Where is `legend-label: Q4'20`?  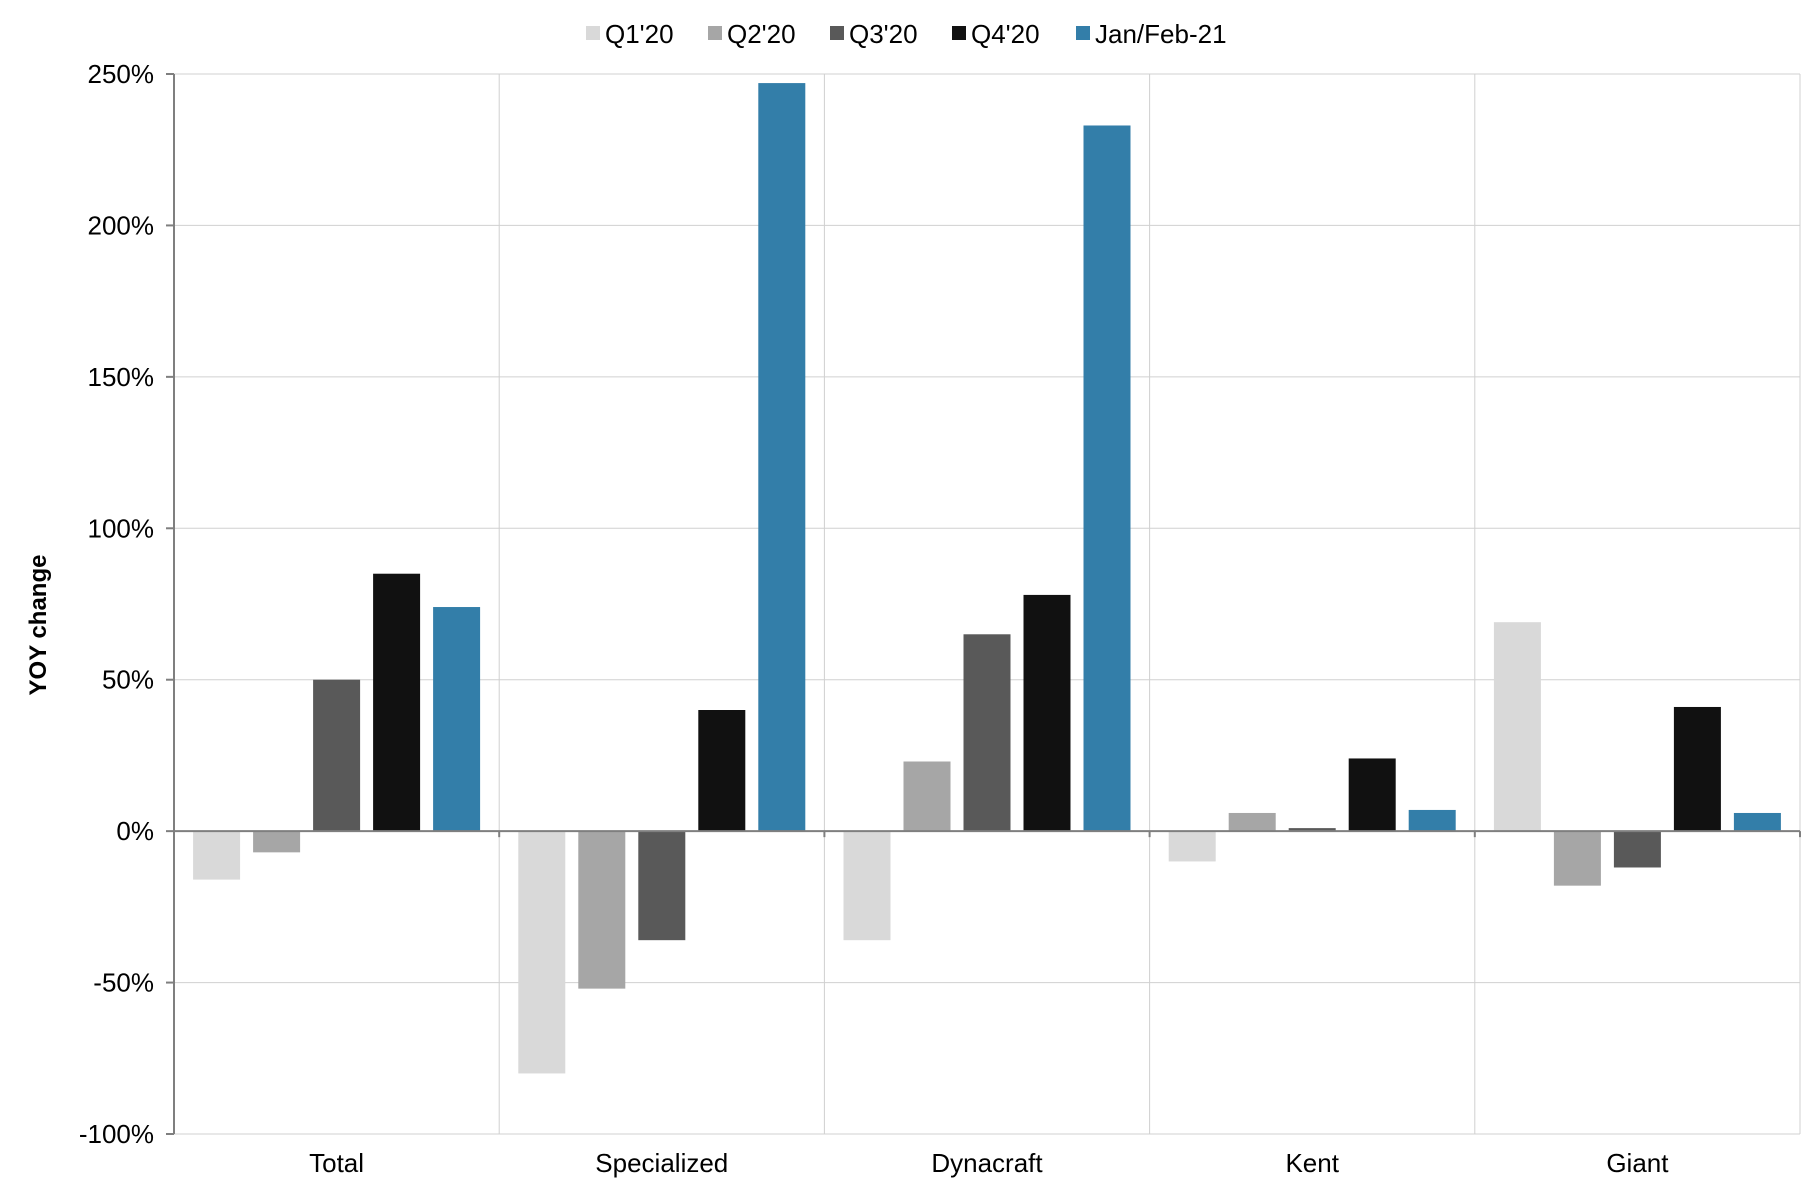 legend-label: Q4'20 is located at coordinates (1005, 34).